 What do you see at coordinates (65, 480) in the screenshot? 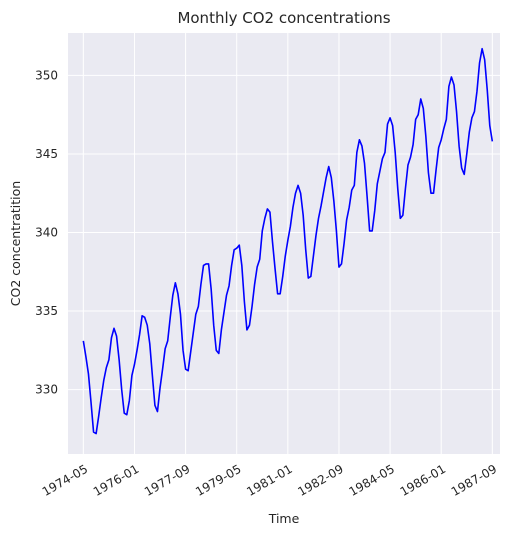
I see `x-tick-label: 1974-05` at bounding box center [65, 480].